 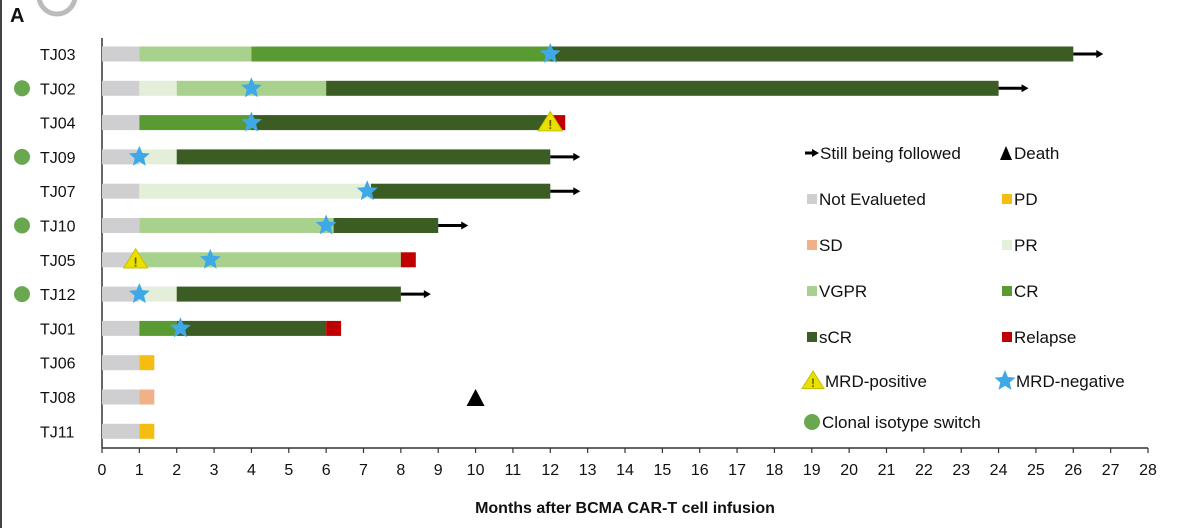 What do you see at coordinates (176, 470) in the screenshot?
I see `x-tick-label: 2` at bounding box center [176, 470].